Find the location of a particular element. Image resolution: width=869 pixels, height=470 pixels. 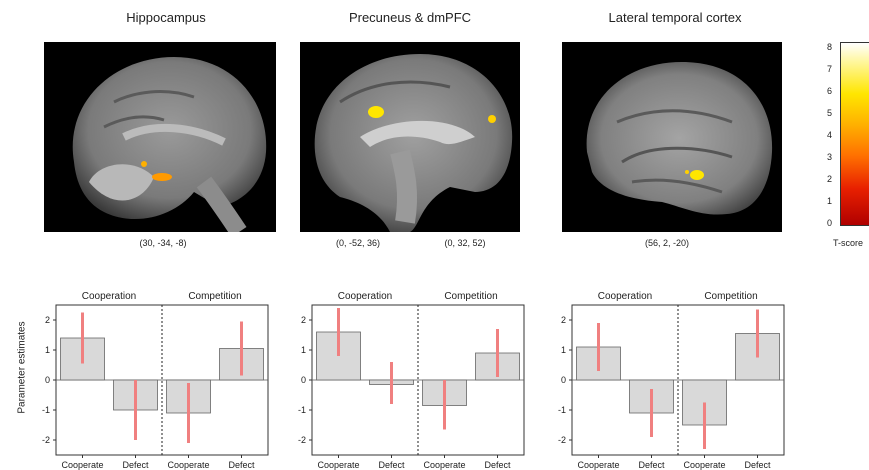

colorbar-tick: 0 is located at coordinates (830, 223).